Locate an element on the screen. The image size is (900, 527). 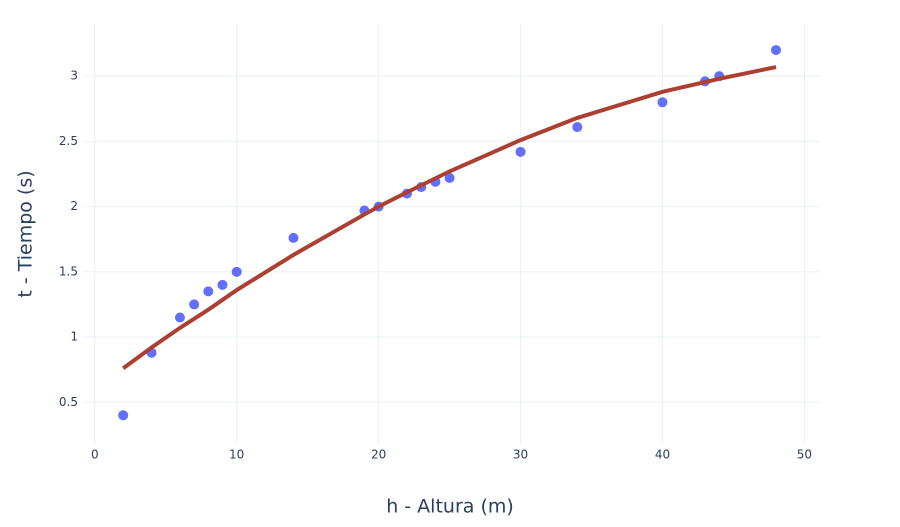
x-tick-label: 30 is located at coordinates (520, 455).